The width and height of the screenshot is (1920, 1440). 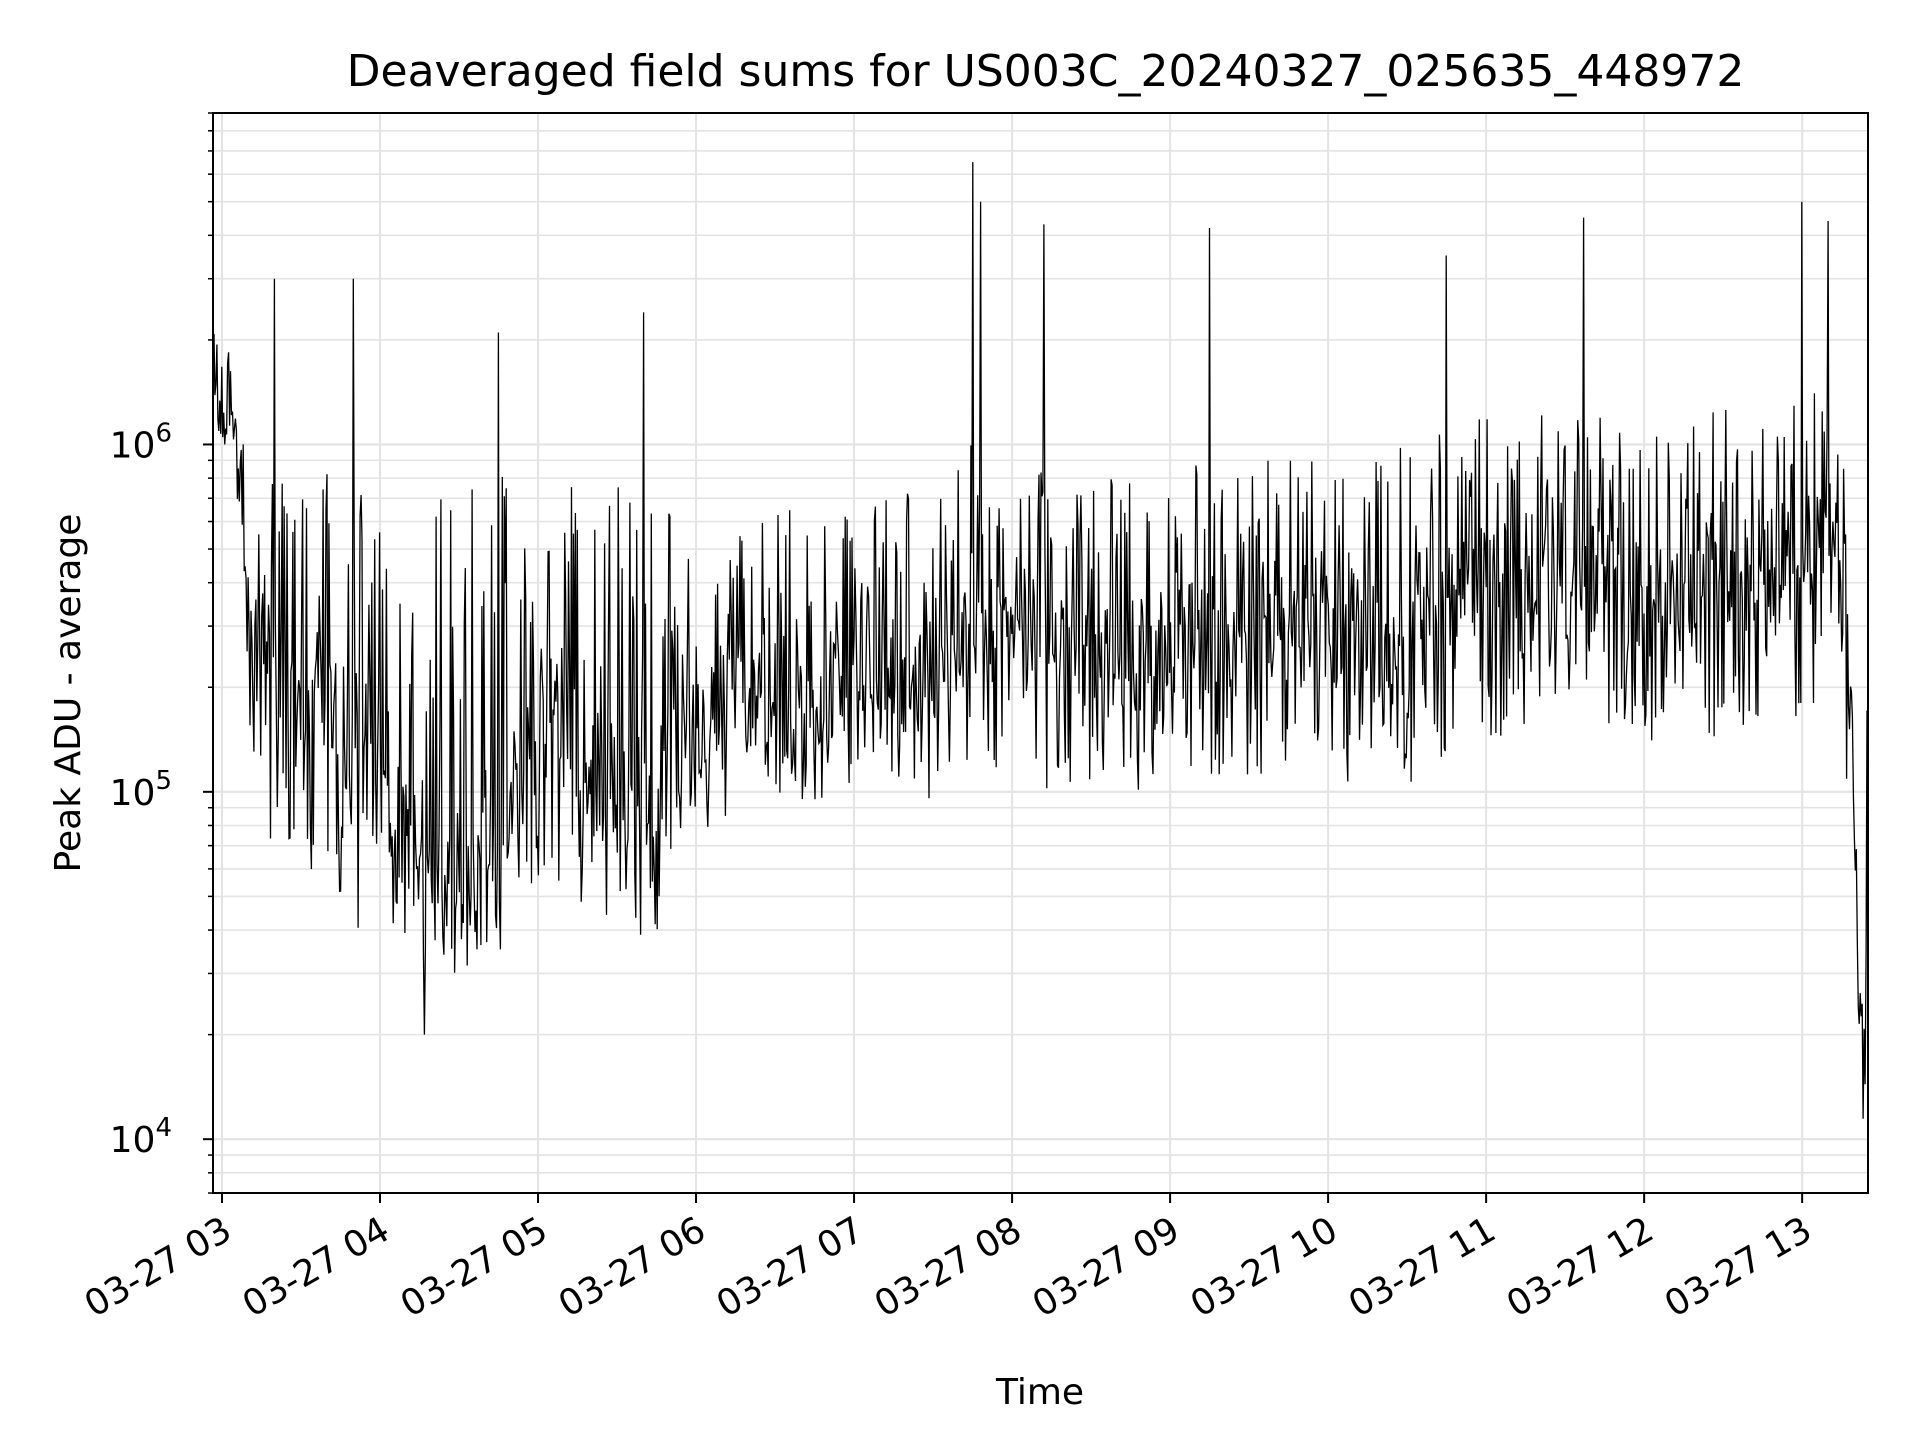 What do you see at coordinates (141, 1137) in the screenshot?
I see `y-tick-label: 10⁴` at bounding box center [141, 1137].